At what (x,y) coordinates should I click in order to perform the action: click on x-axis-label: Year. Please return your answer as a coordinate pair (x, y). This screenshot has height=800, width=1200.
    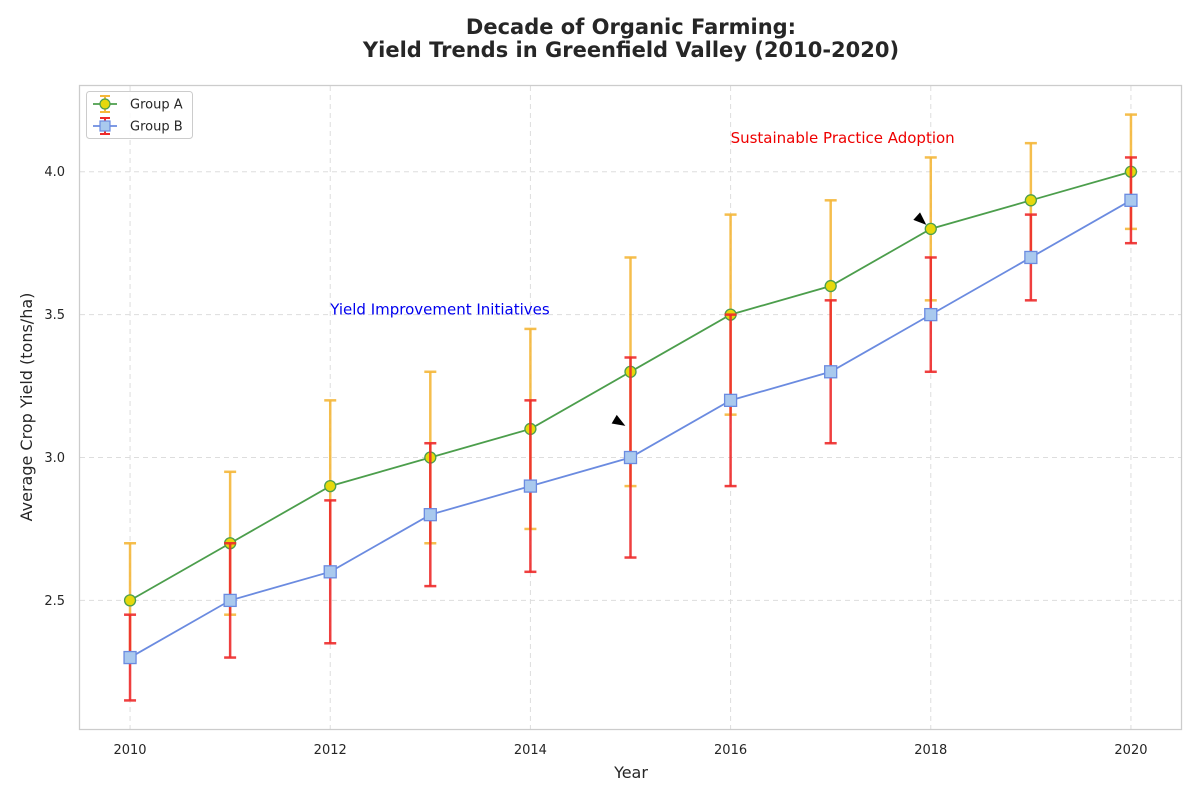
    Looking at the image, I should click on (630, 772).